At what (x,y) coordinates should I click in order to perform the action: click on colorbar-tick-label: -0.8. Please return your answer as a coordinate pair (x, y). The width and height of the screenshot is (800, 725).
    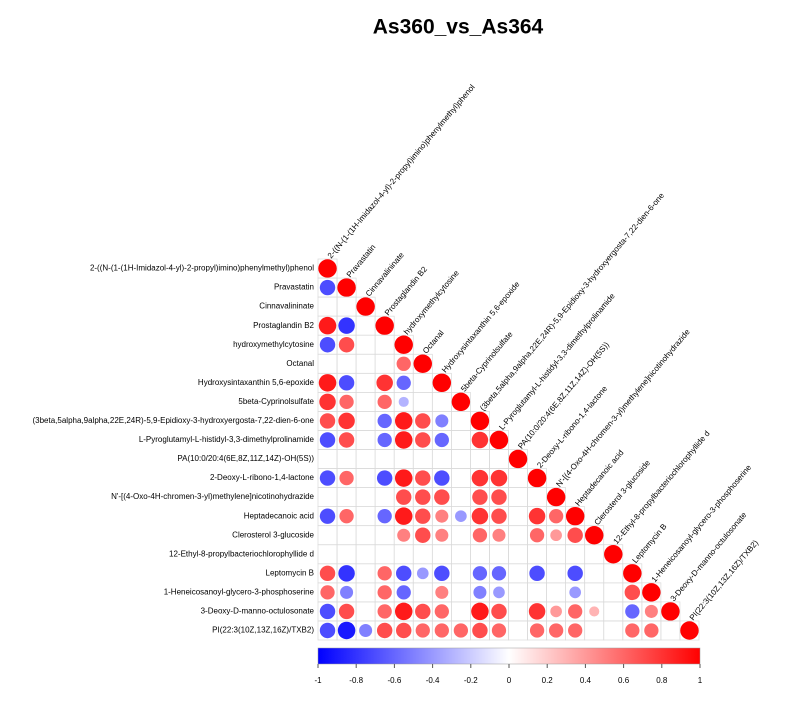
    Looking at the image, I should click on (356, 680).